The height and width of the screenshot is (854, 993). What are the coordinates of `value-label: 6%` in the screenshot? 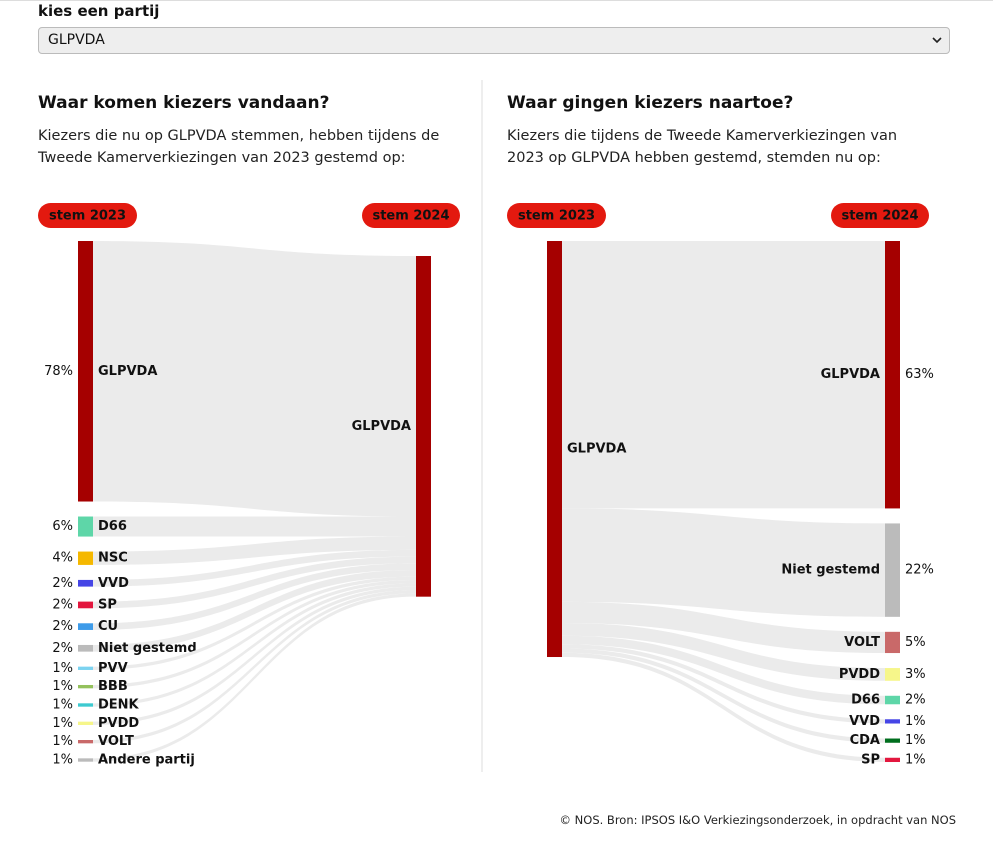 It's located at (62, 526).